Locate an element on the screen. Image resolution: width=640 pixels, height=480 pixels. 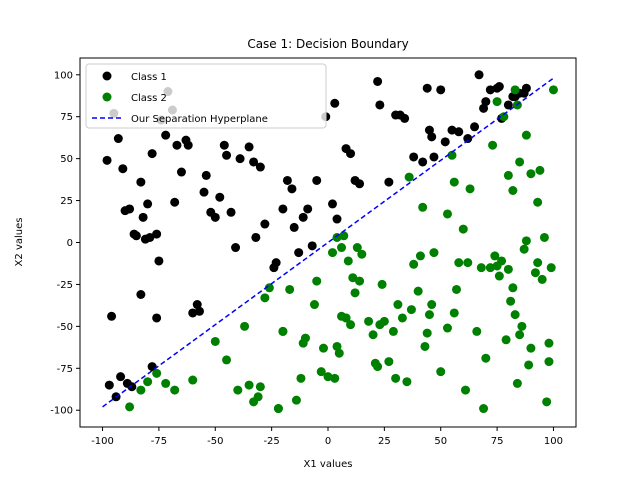
legend-box is located at coordinates (206, 96).